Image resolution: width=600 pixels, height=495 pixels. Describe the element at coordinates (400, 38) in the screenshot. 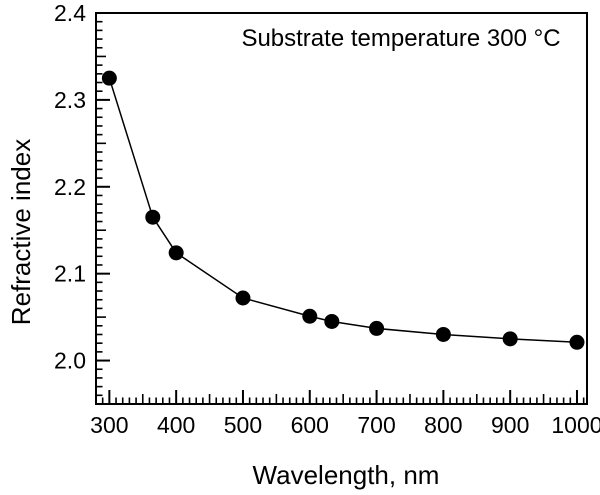

I see `annotation-label: Substrate temperature 300 °C` at that location.